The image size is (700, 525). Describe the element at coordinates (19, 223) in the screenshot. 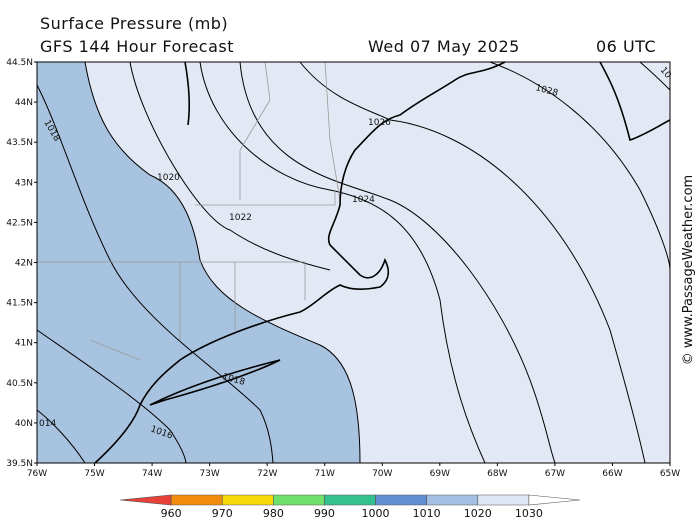

I see `lat-label: 42.5N` at that location.